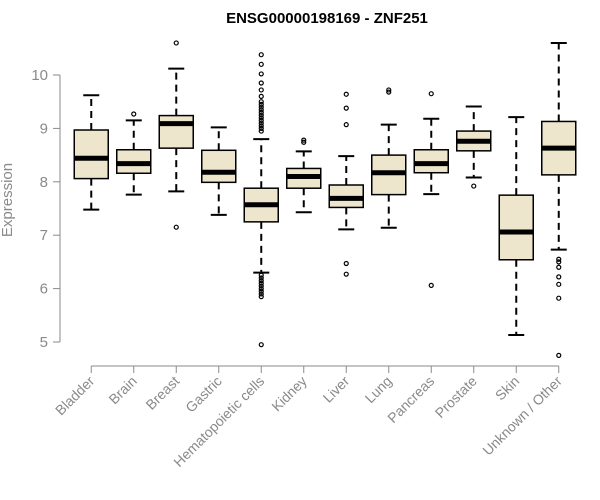 This screenshot has width=600, height=500. I want to click on x-tick-label: Liver, so click(336, 389).